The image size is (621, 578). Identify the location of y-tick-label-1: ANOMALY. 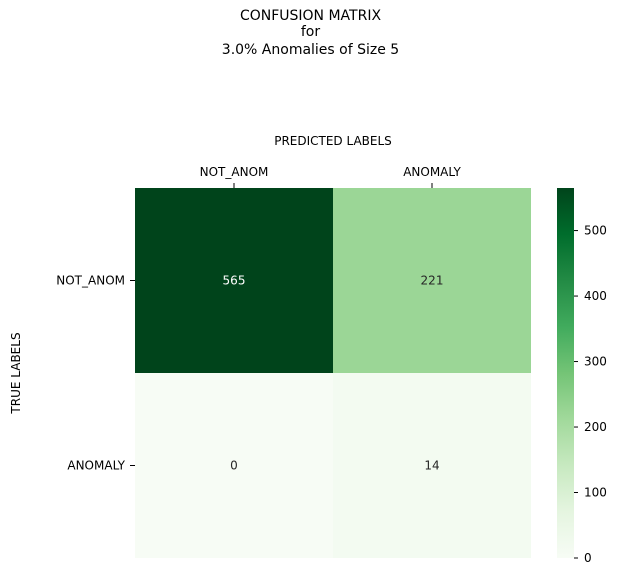
(96, 466).